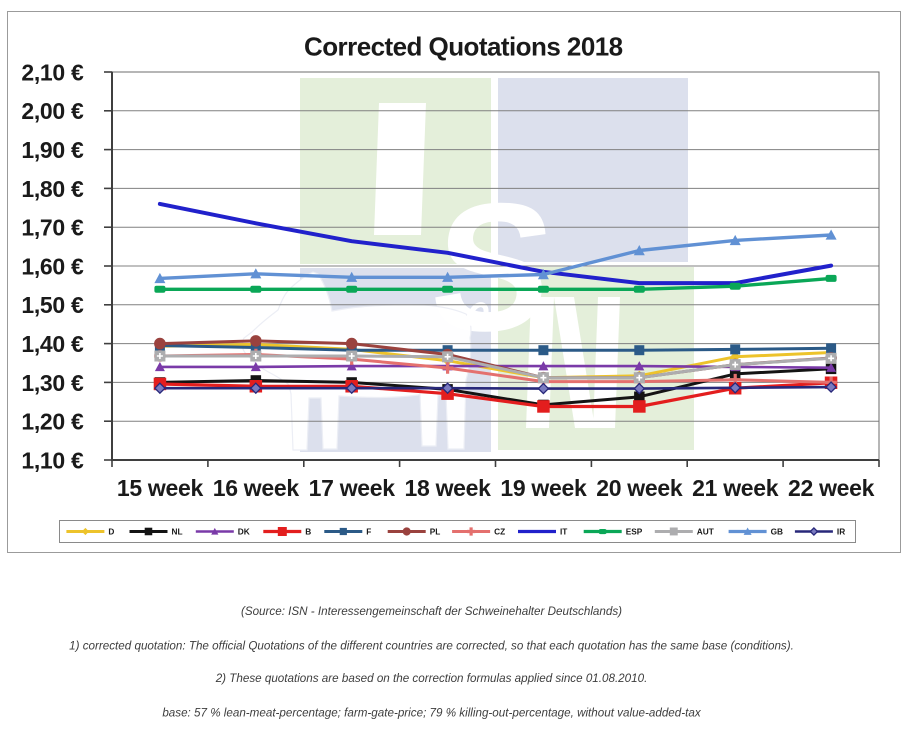 The image size is (919, 740). I want to click on svg-text: 22 week, so click(831, 488).